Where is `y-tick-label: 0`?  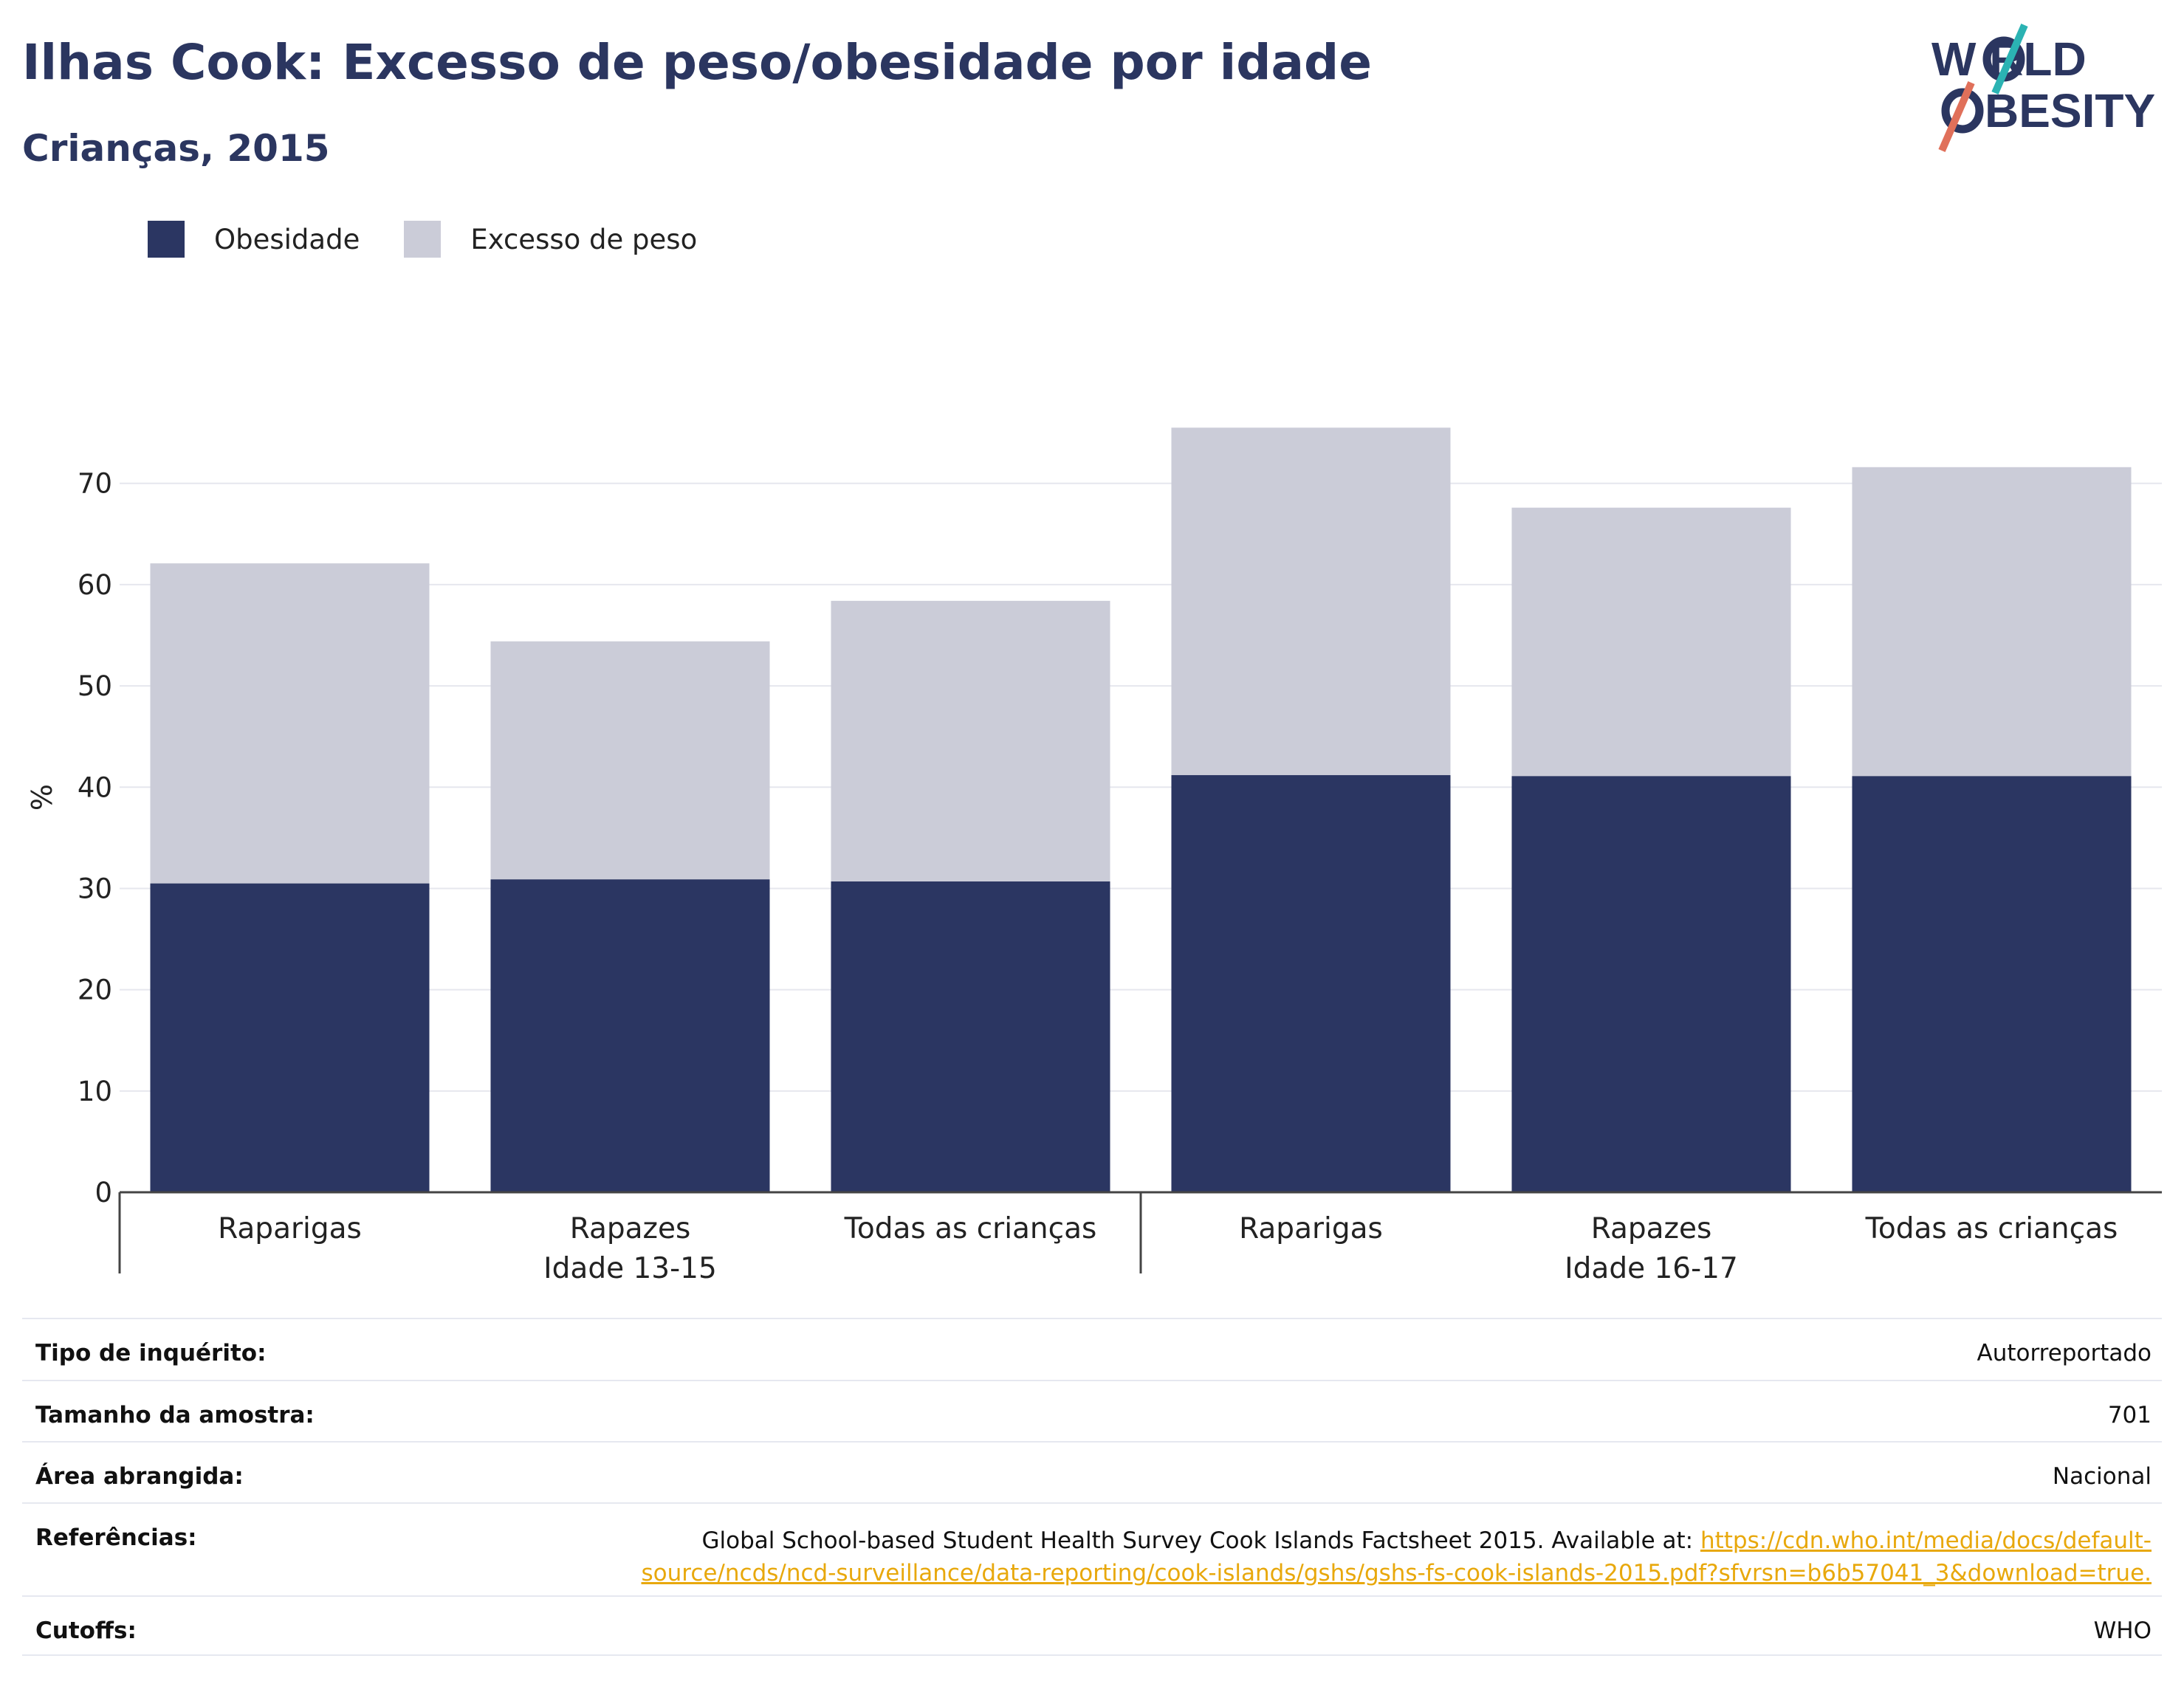 y-tick-label: 0 is located at coordinates (103, 1192).